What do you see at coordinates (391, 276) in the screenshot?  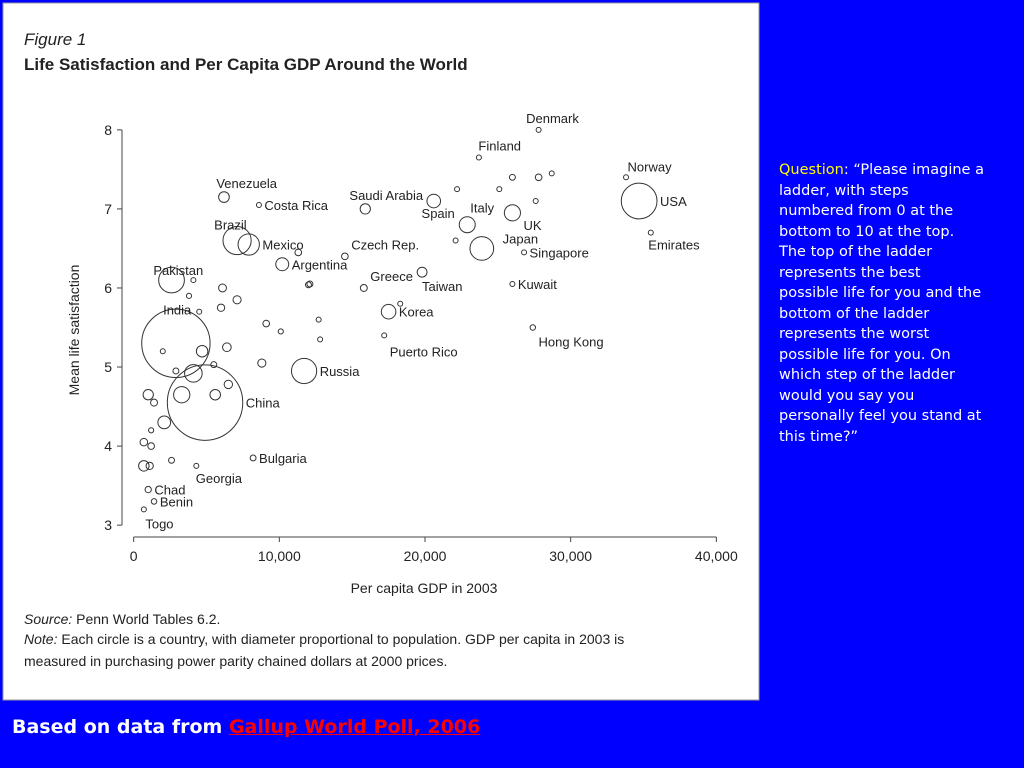 I see `point-label: Greece` at bounding box center [391, 276].